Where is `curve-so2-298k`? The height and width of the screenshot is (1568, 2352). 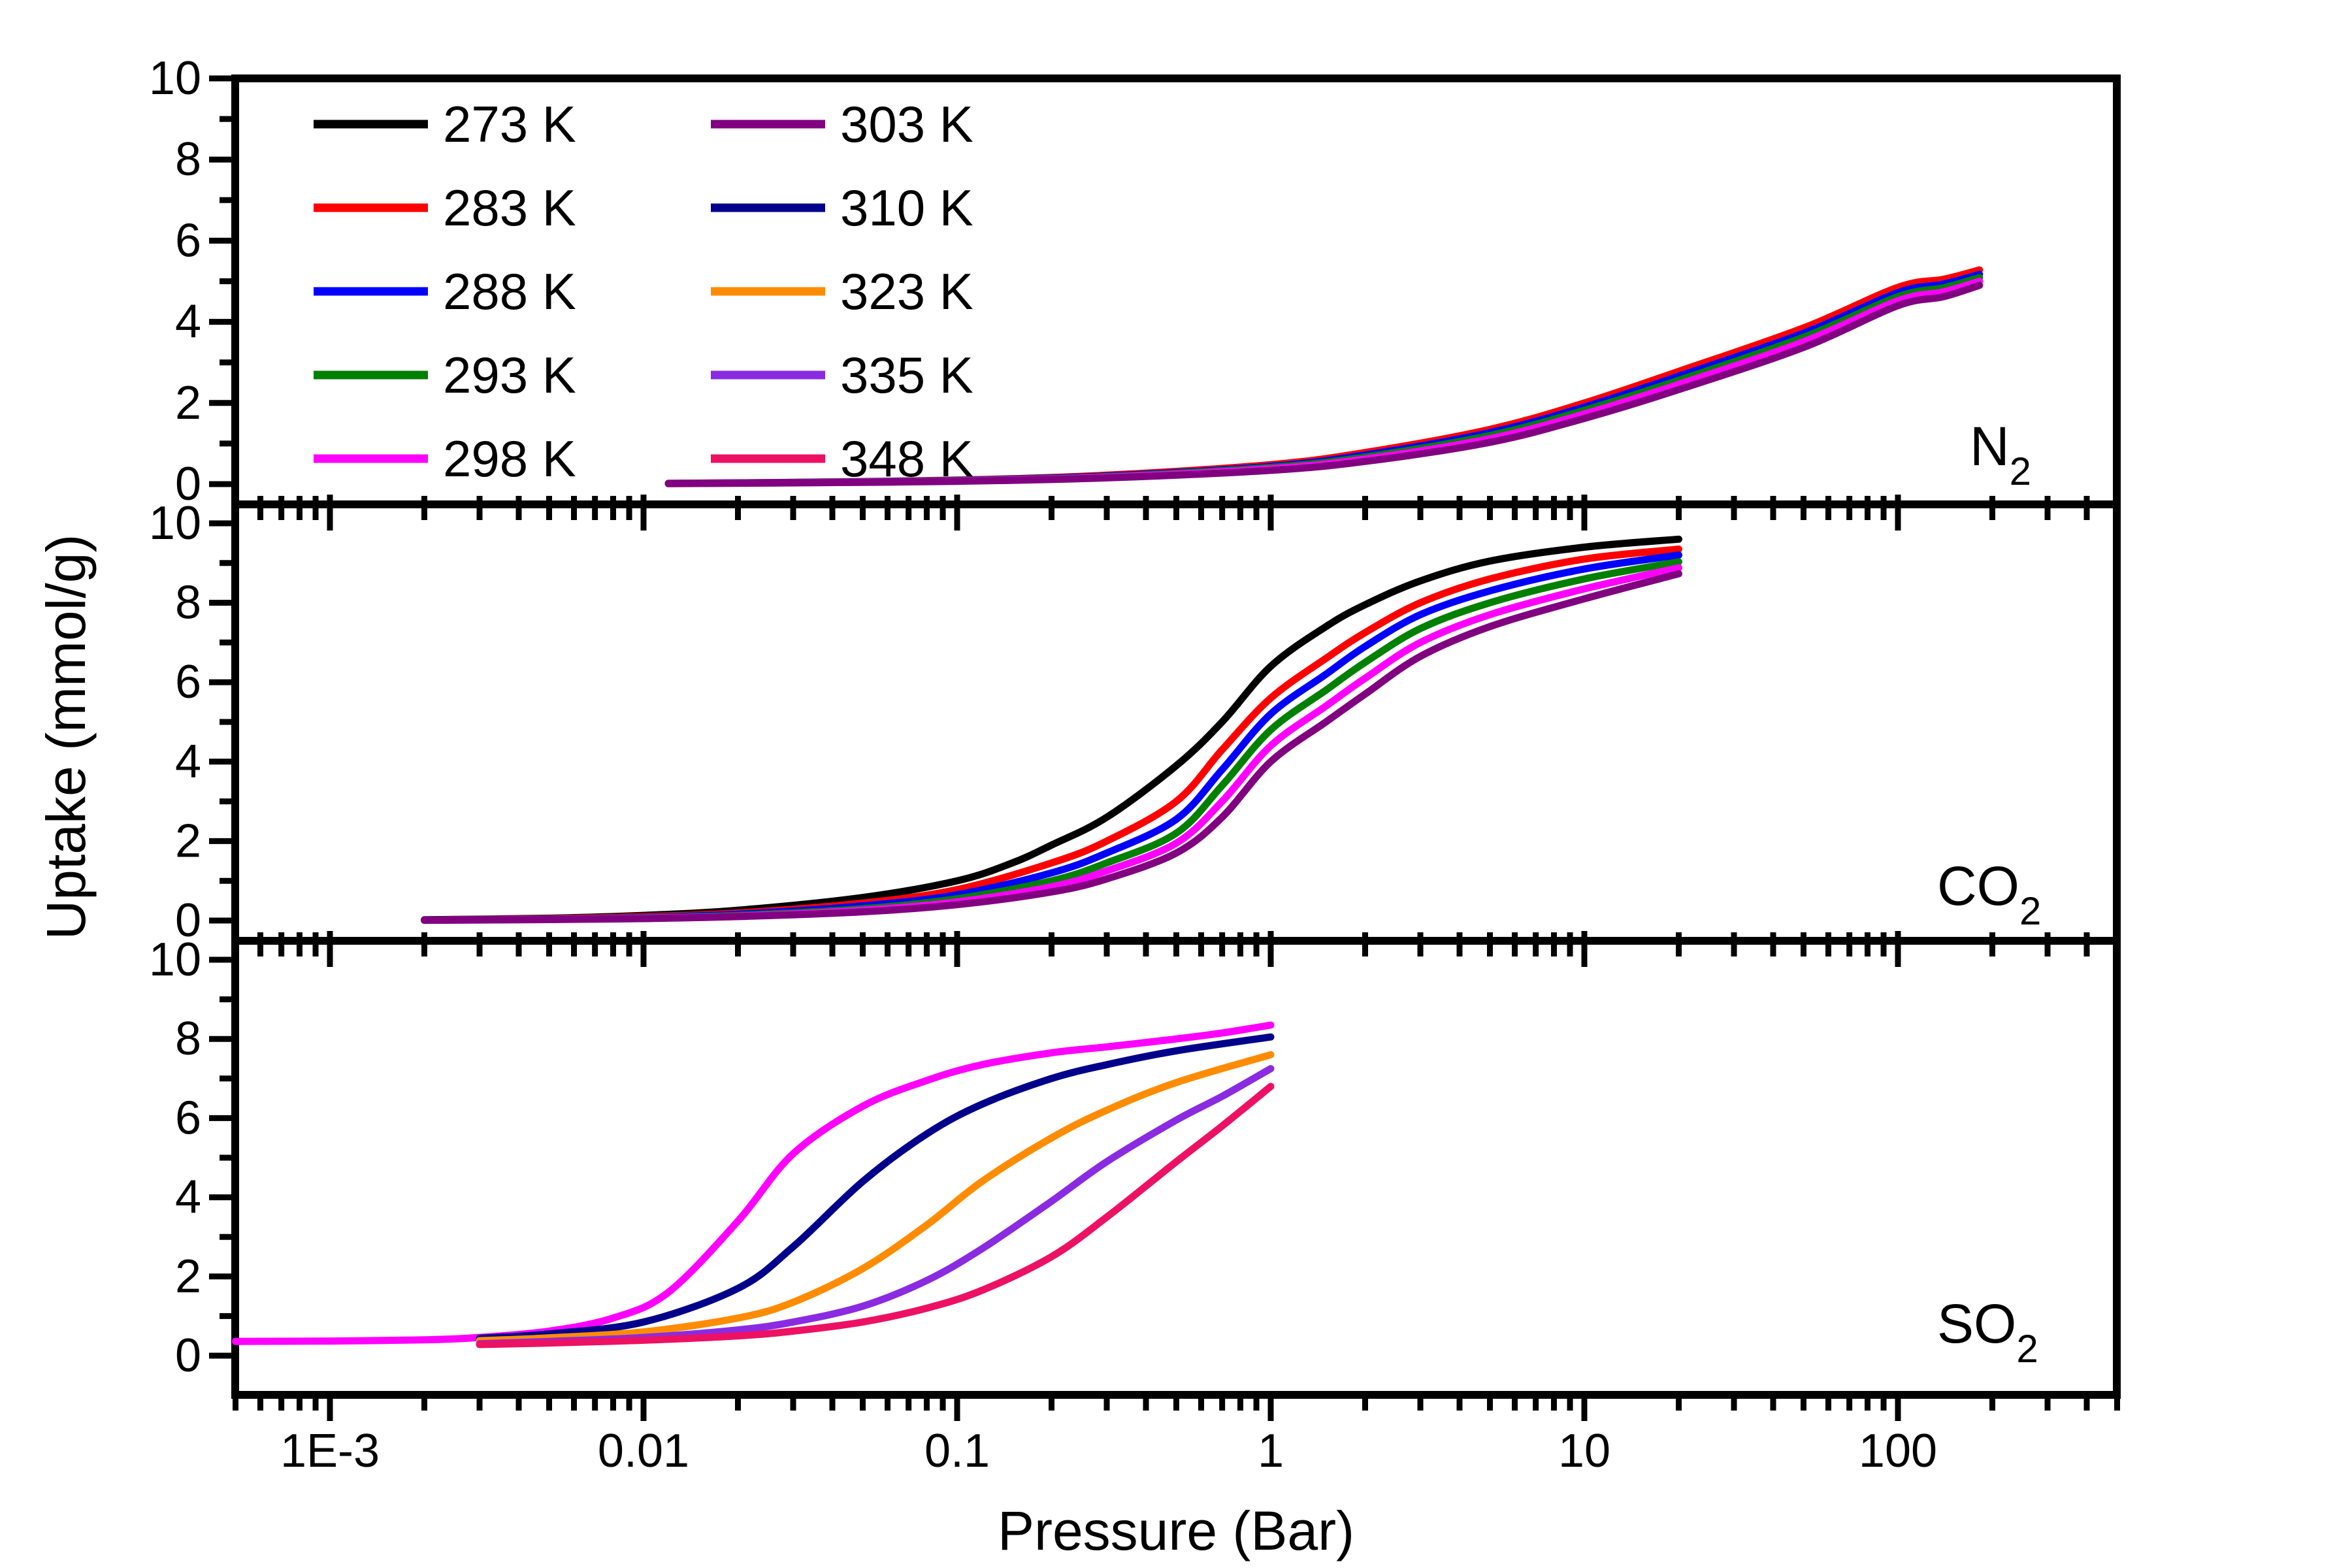
curve-so2-298k is located at coordinates (753, 1183).